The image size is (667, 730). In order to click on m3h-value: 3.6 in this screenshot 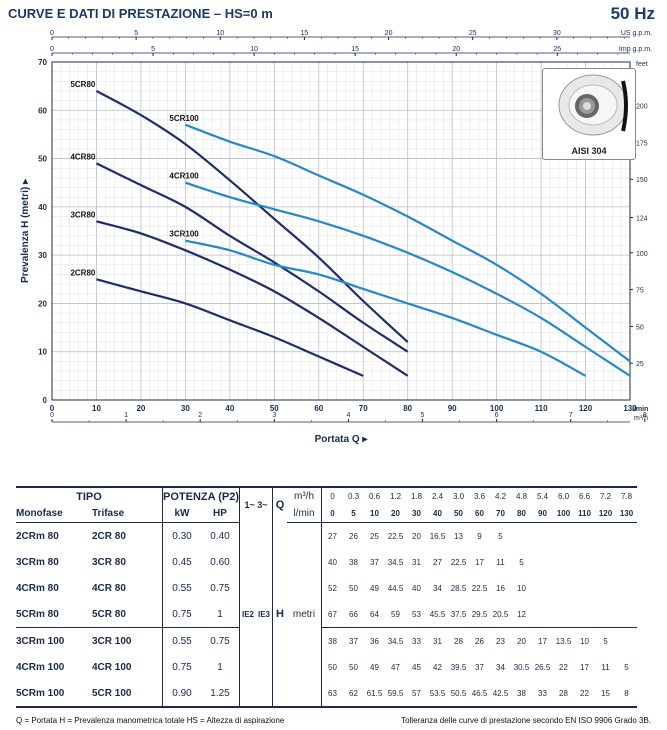, I will do `click(479, 495)`.